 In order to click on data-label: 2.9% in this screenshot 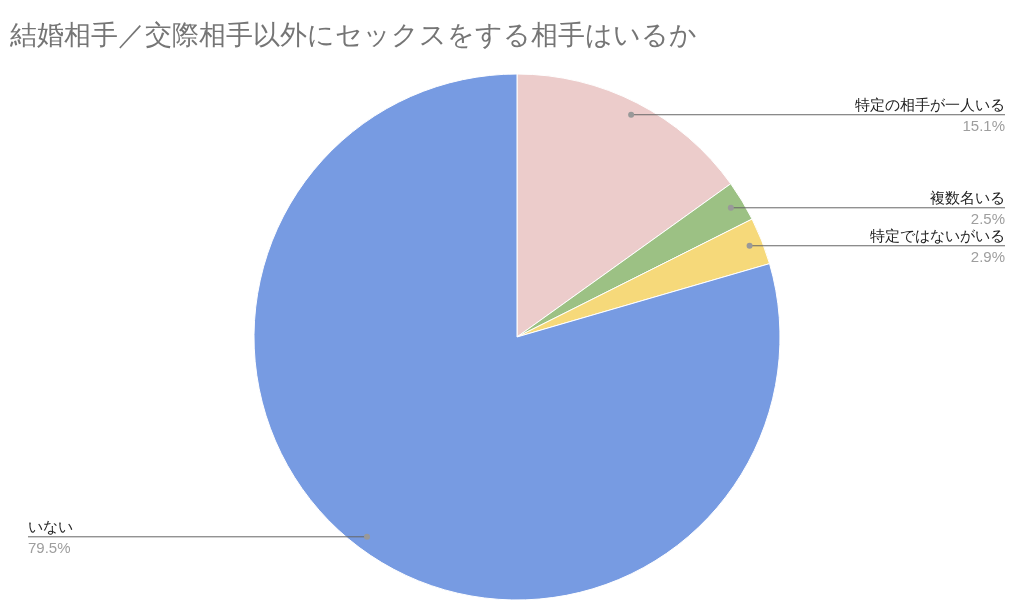, I will do `click(987, 256)`.